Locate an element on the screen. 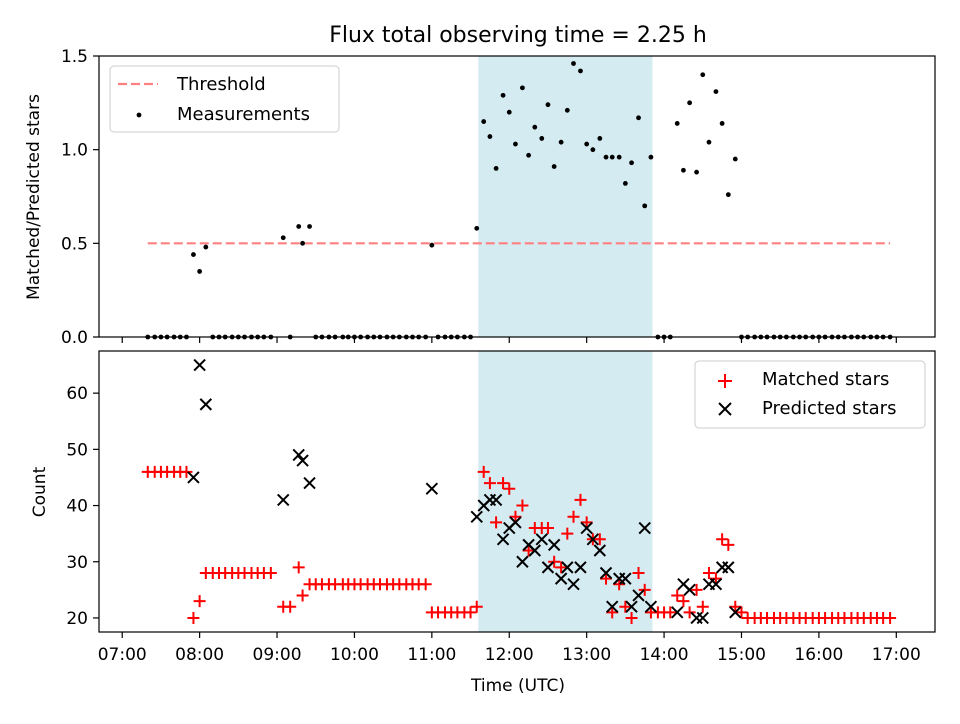 Image resolution: width=960 pixels, height=724 pixels. xtick-label: 07:00 is located at coordinates (122, 655).